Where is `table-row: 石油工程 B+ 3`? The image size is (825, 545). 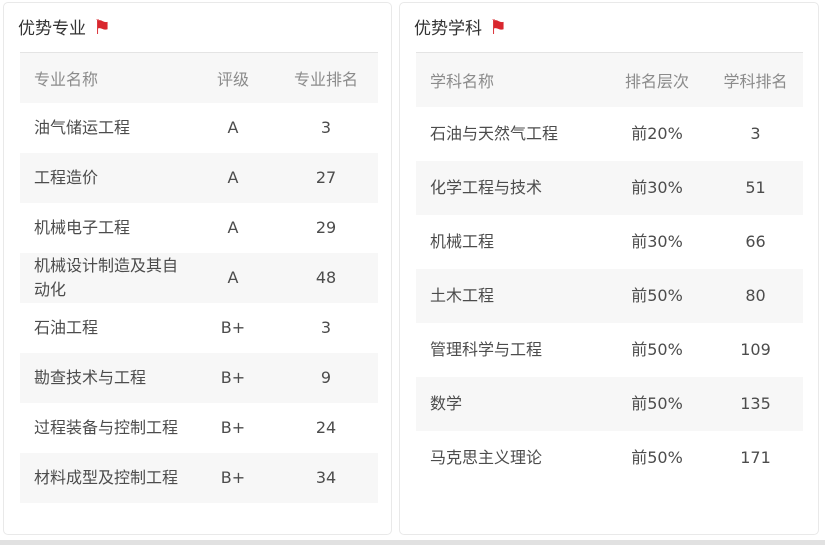 table-row: 石油工程 B+ 3 is located at coordinates (199, 328).